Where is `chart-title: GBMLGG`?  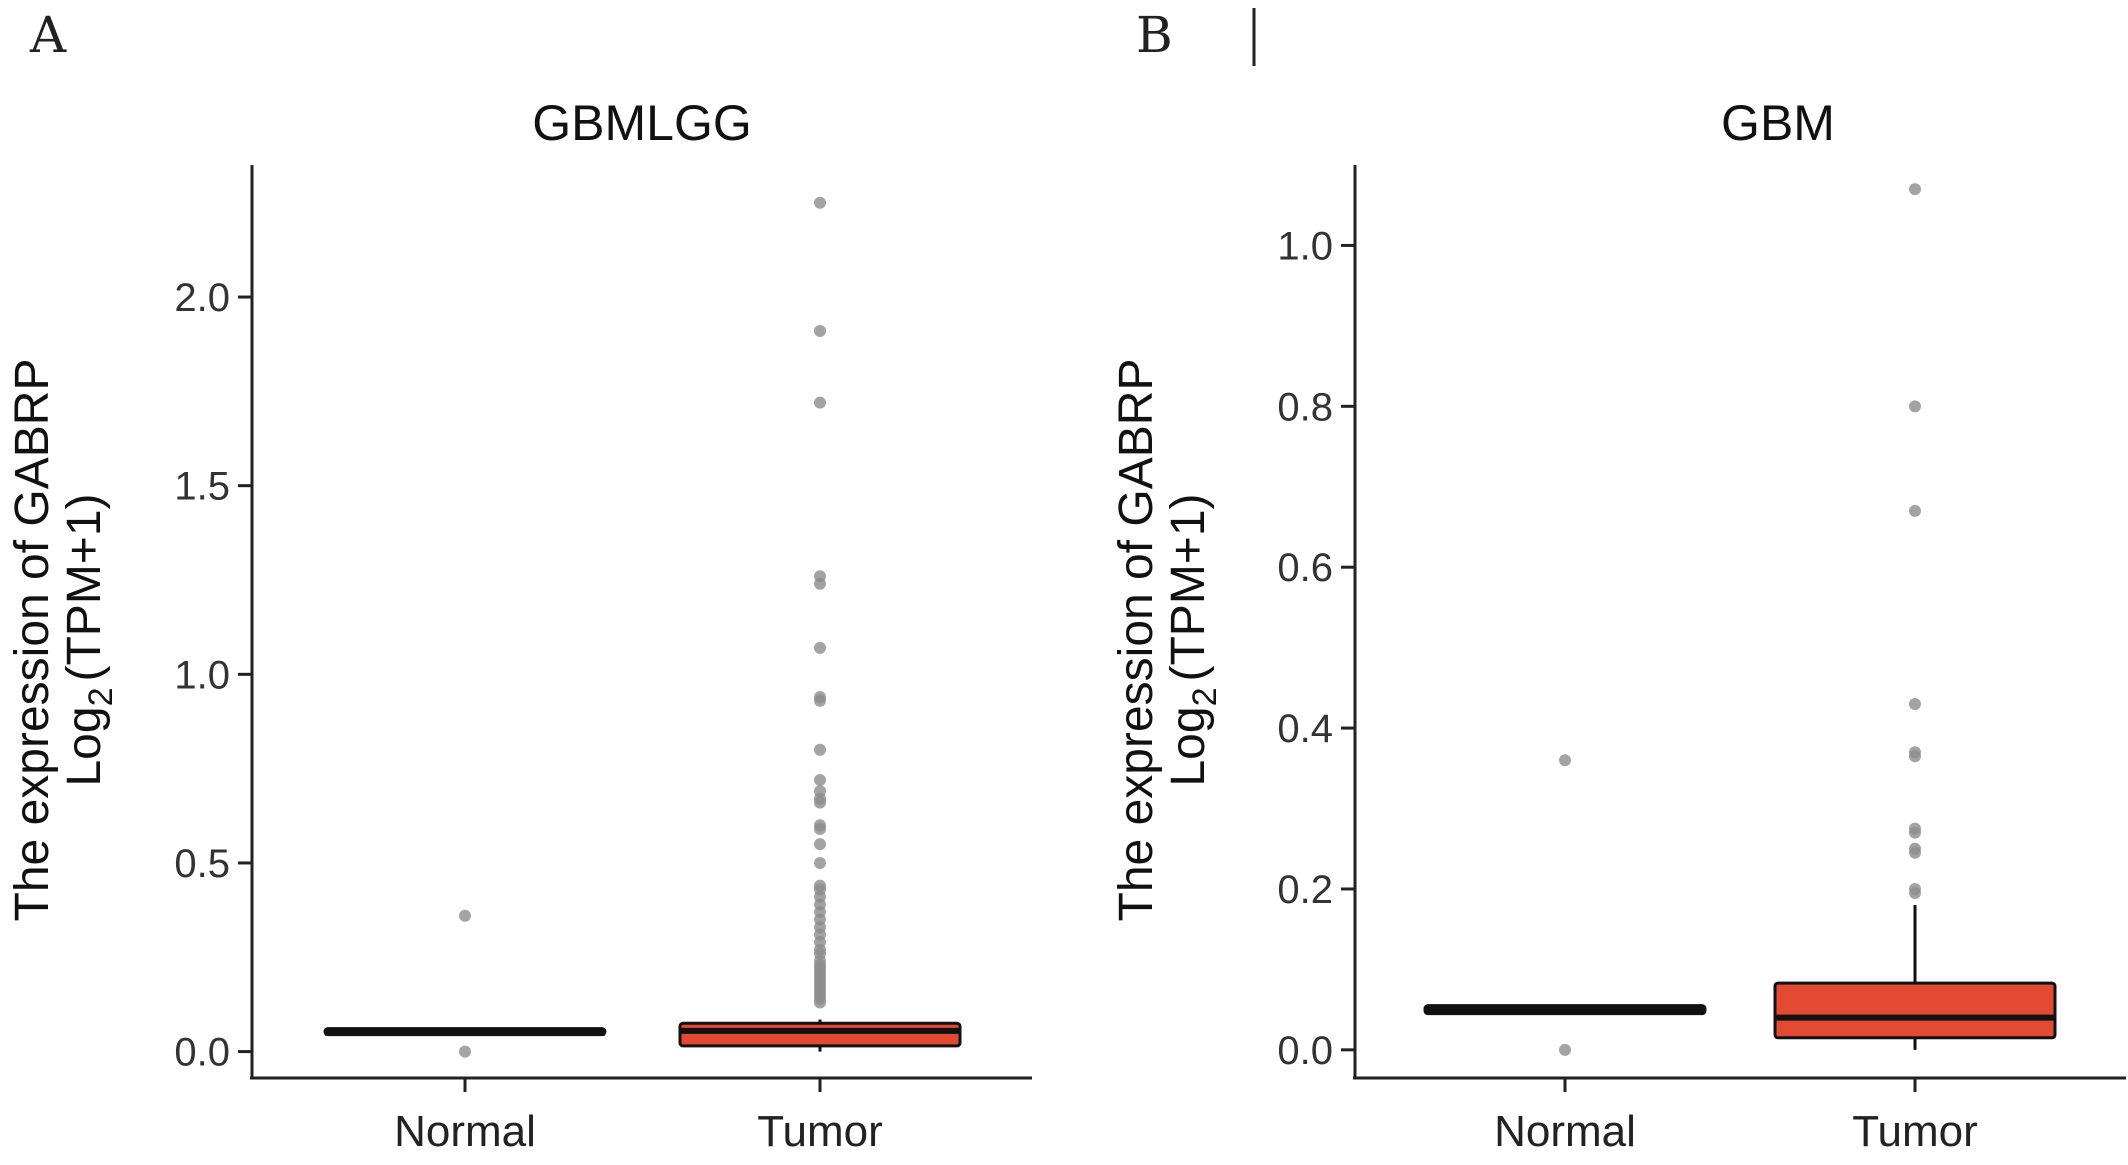
chart-title: GBMLGG is located at coordinates (641, 123).